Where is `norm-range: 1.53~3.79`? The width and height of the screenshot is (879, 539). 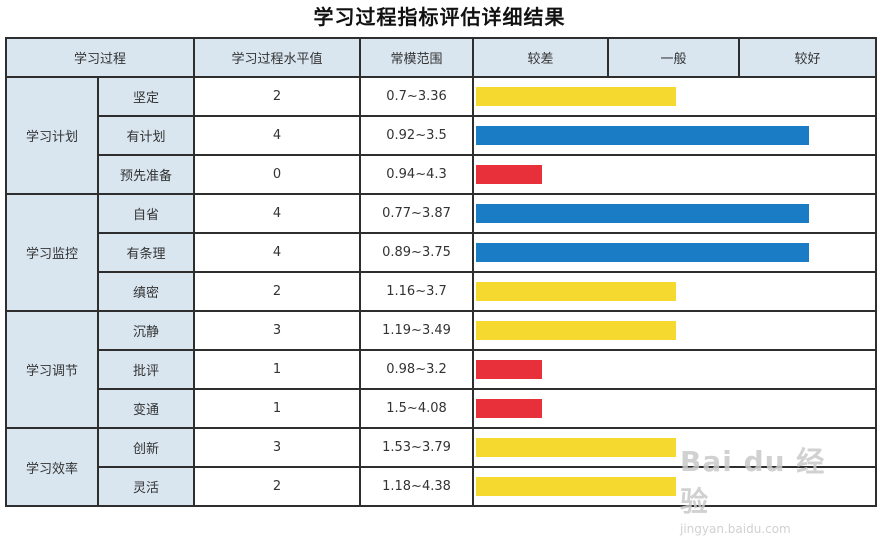 norm-range: 1.53~3.79 is located at coordinates (417, 447).